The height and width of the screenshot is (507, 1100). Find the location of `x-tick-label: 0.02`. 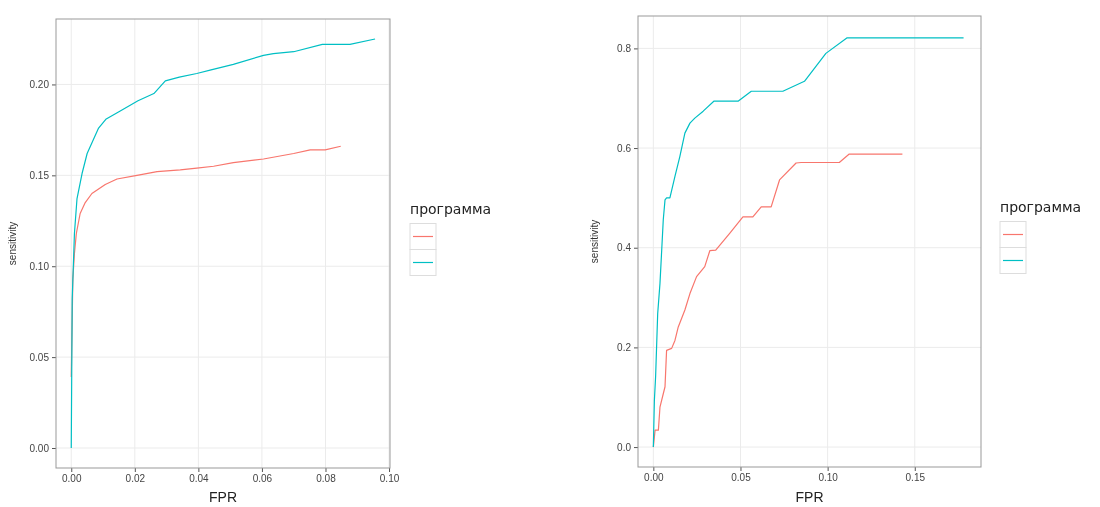

x-tick-label: 0.02 is located at coordinates (135, 479).